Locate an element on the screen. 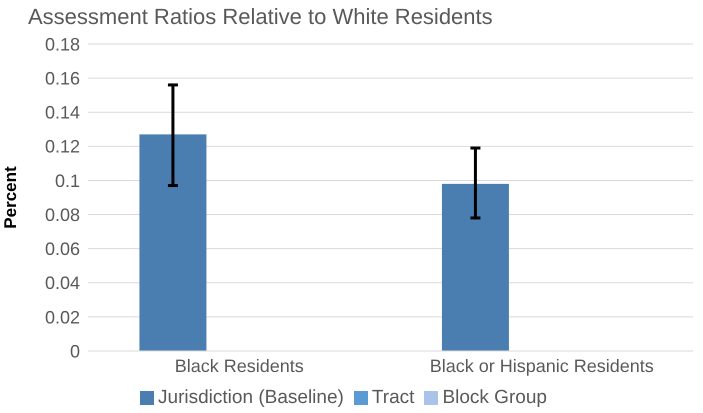 The width and height of the screenshot is (703, 413). y-tick-label: 0 is located at coordinates (75, 351).